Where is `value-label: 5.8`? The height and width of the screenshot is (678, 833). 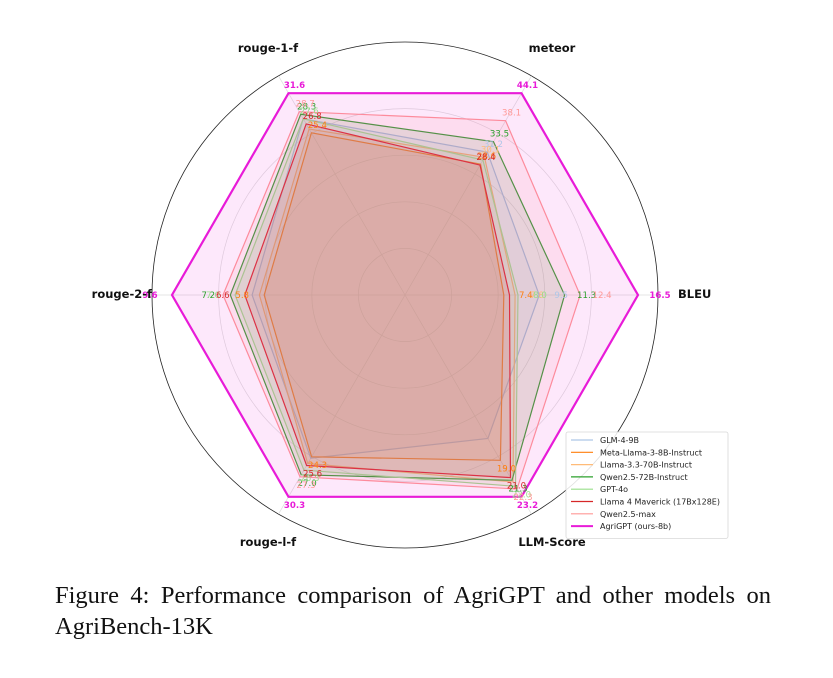
value-label: 5.8 is located at coordinates (242, 296).